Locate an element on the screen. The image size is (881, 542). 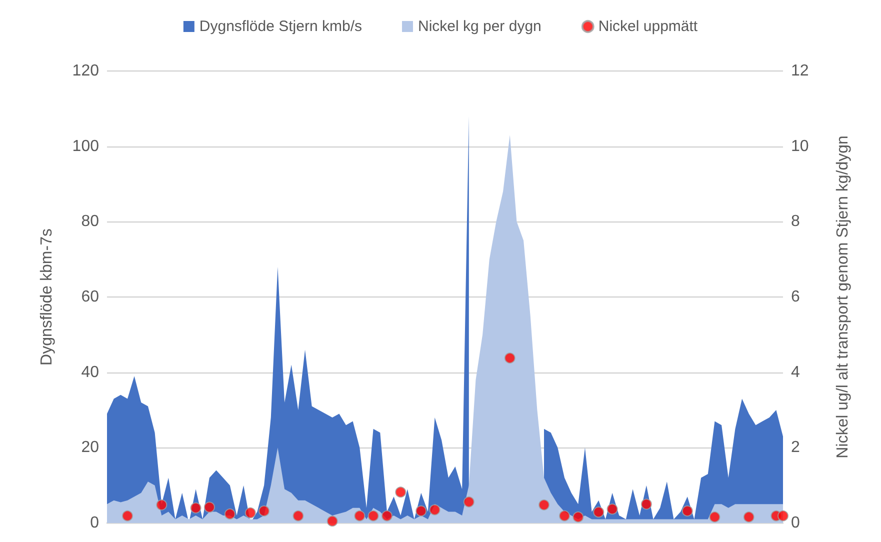
y2-tick-label: 2 is located at coordinates (795, 447).